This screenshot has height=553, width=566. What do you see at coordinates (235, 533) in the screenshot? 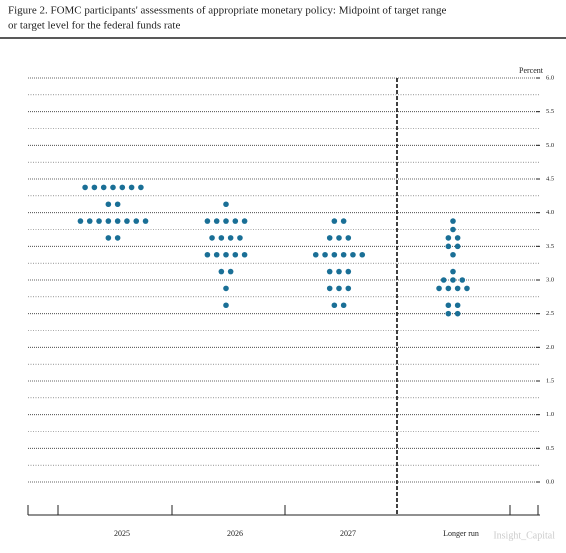
I see `x-tick-label: 2026` at bounding box center [235, 533].